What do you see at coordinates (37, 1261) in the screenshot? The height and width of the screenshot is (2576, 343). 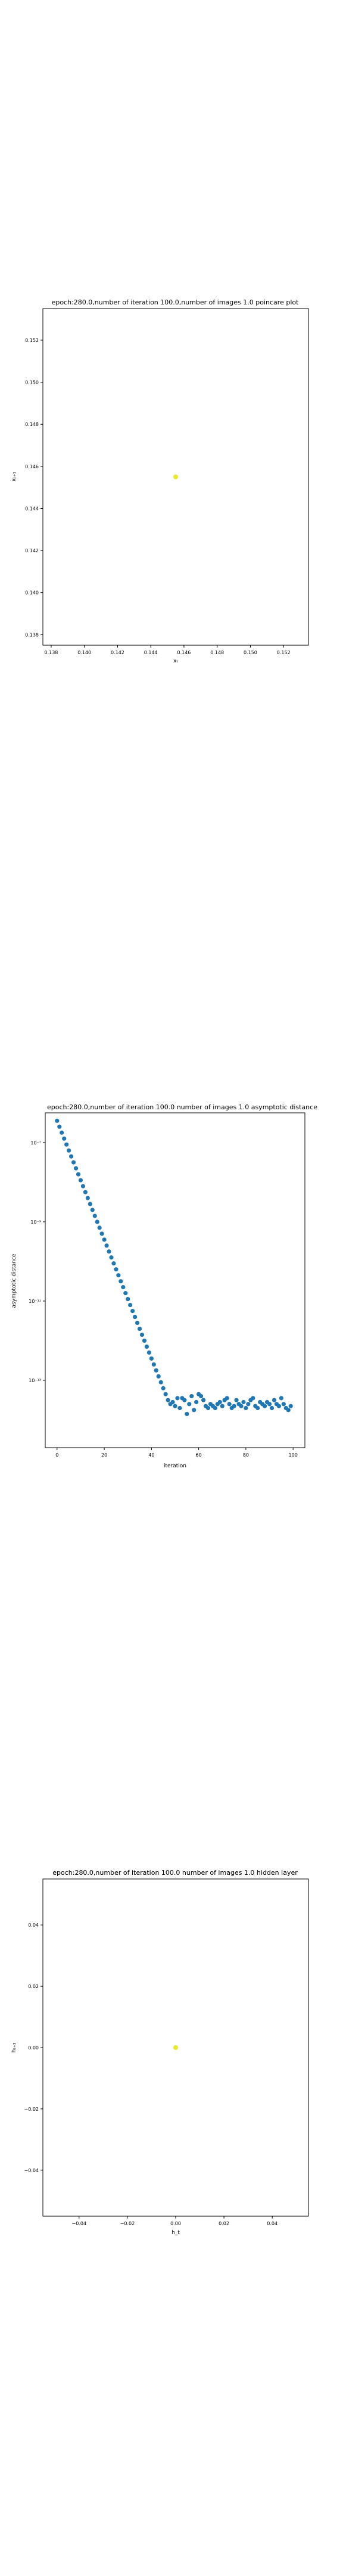 I see `y-ticks: 10⁻⁷ 10⁻⁹ 10⁻¹¹ 10⁻¹³` at bounding box center [37, 1261].